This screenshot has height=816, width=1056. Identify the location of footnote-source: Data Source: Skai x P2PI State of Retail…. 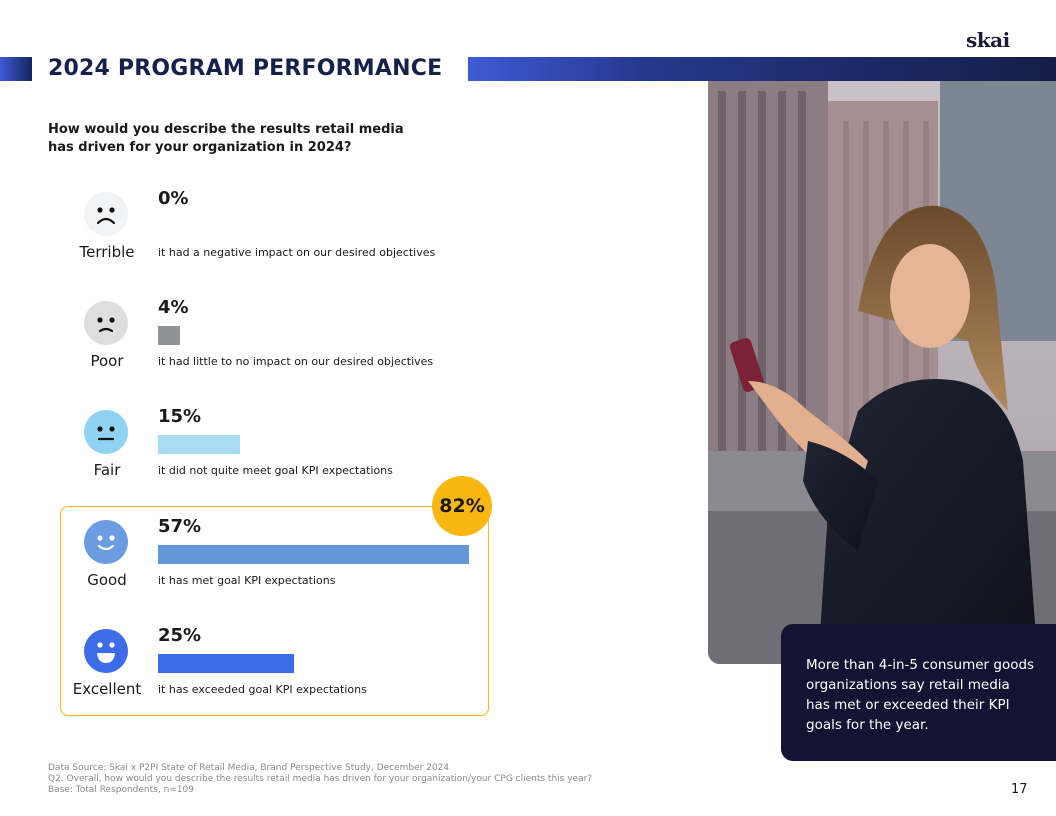
(249, 768).